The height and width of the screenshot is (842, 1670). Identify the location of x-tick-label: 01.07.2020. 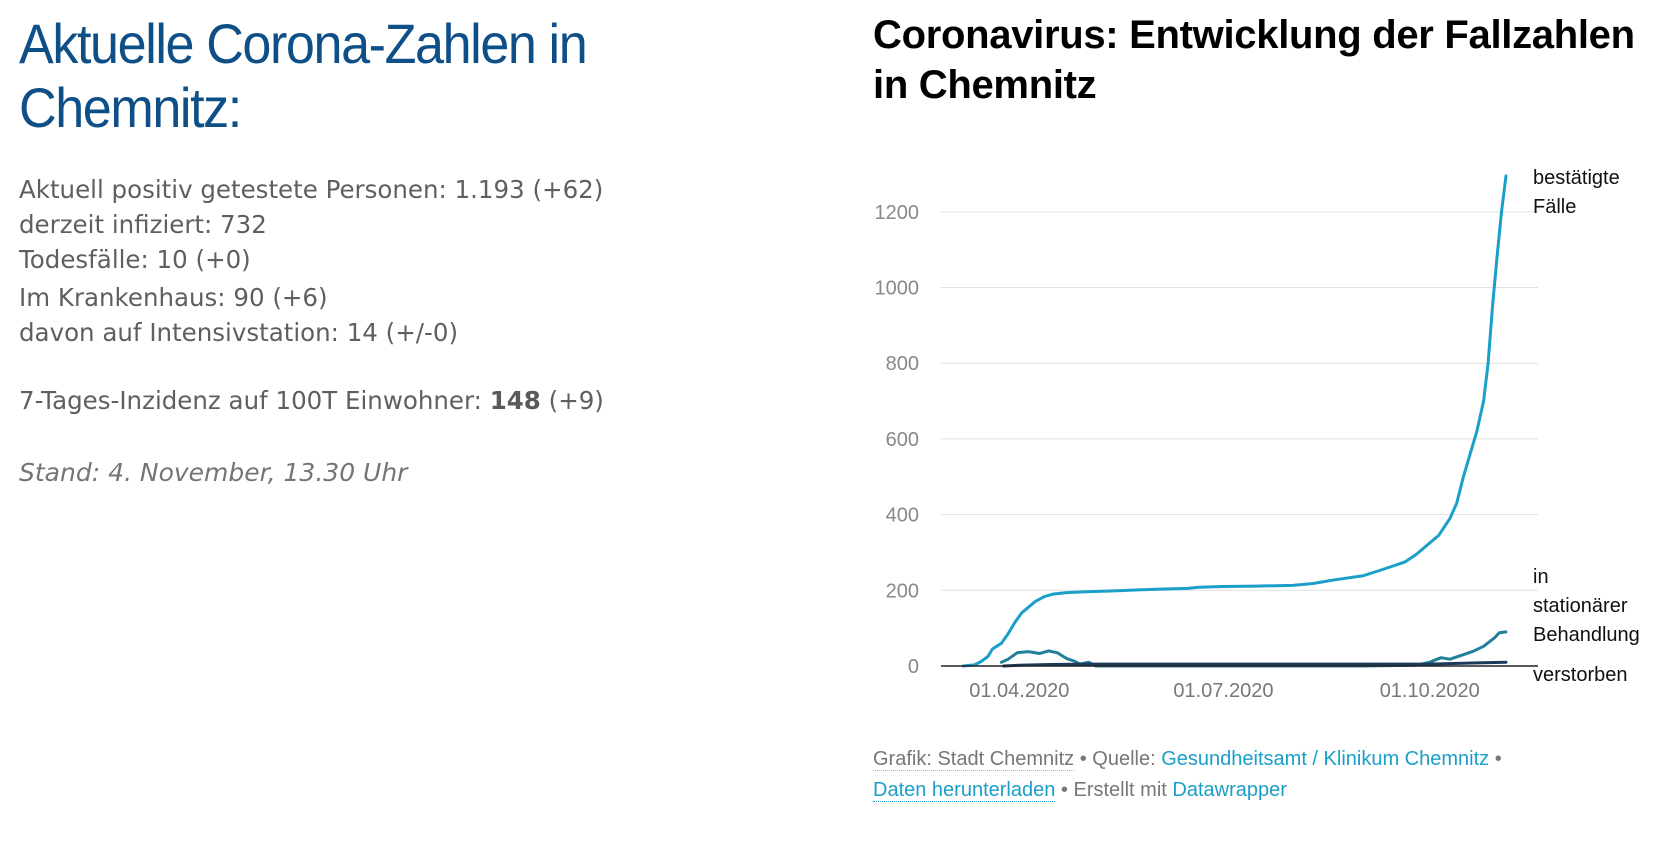
(1223, 691).